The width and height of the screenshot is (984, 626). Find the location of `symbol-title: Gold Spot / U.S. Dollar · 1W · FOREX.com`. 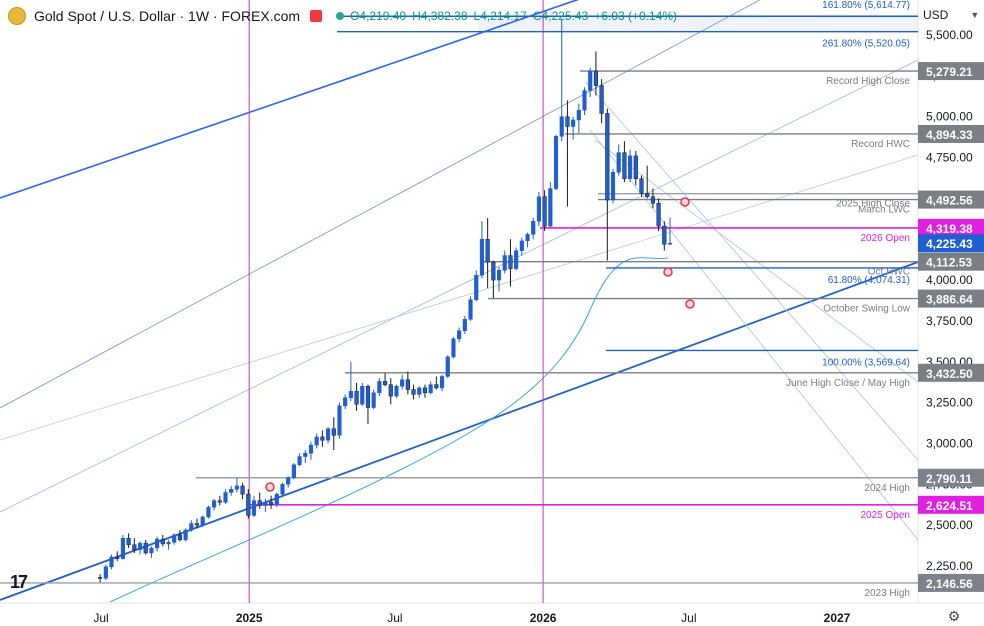

symbol-title: Gold Spot / U.S. Dollar · 1W · FOREX.com is located at coordinates (167, 16).